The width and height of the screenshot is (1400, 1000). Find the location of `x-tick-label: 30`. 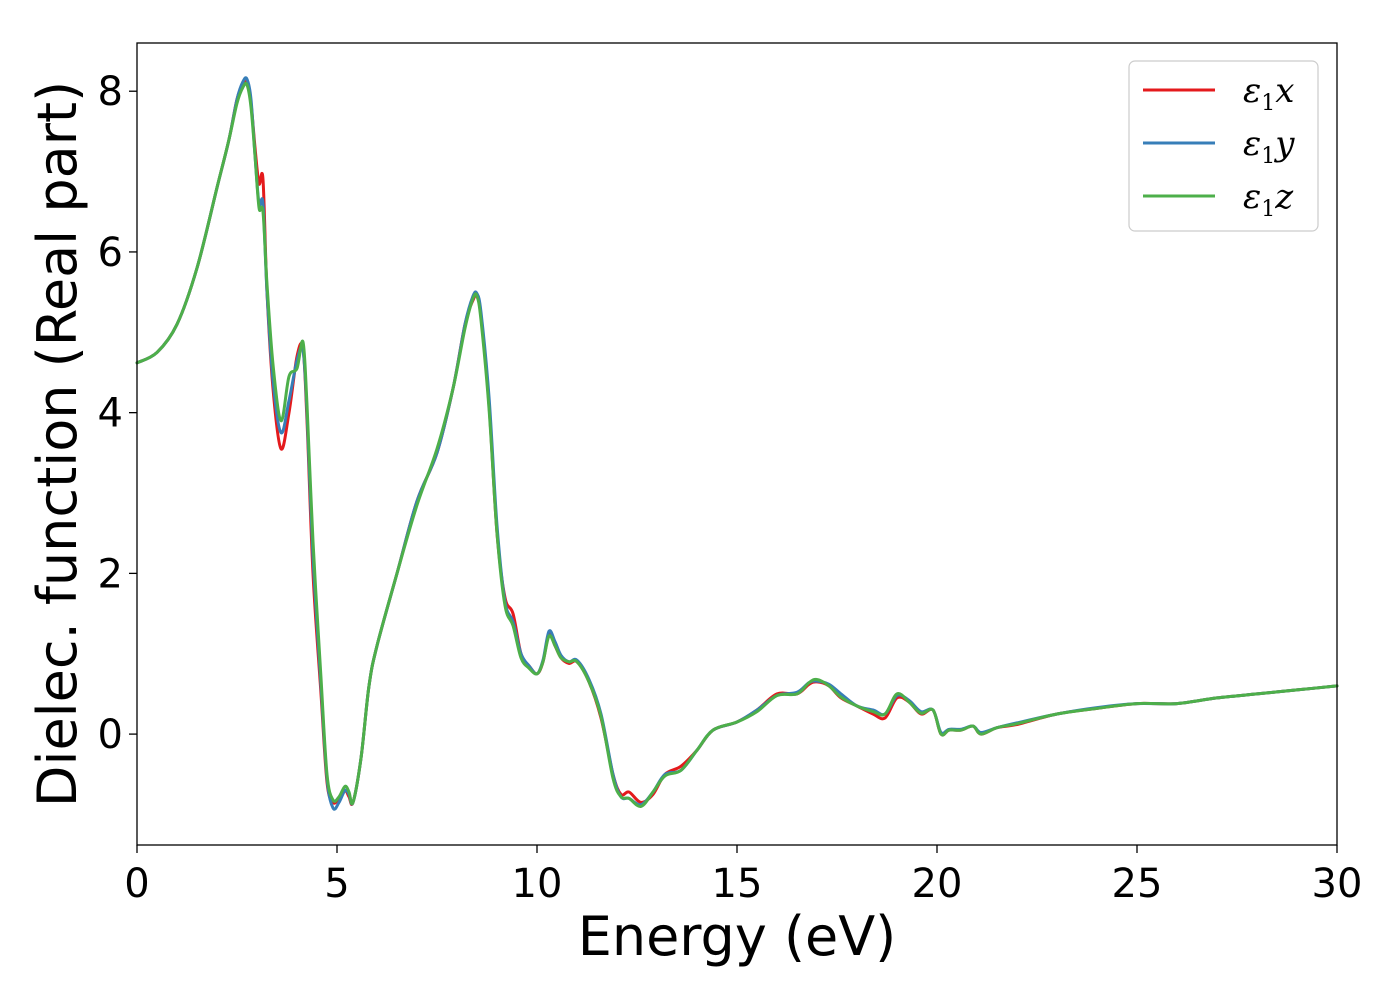

x-tick-label: 30 is located at coordinates (1337, 884).